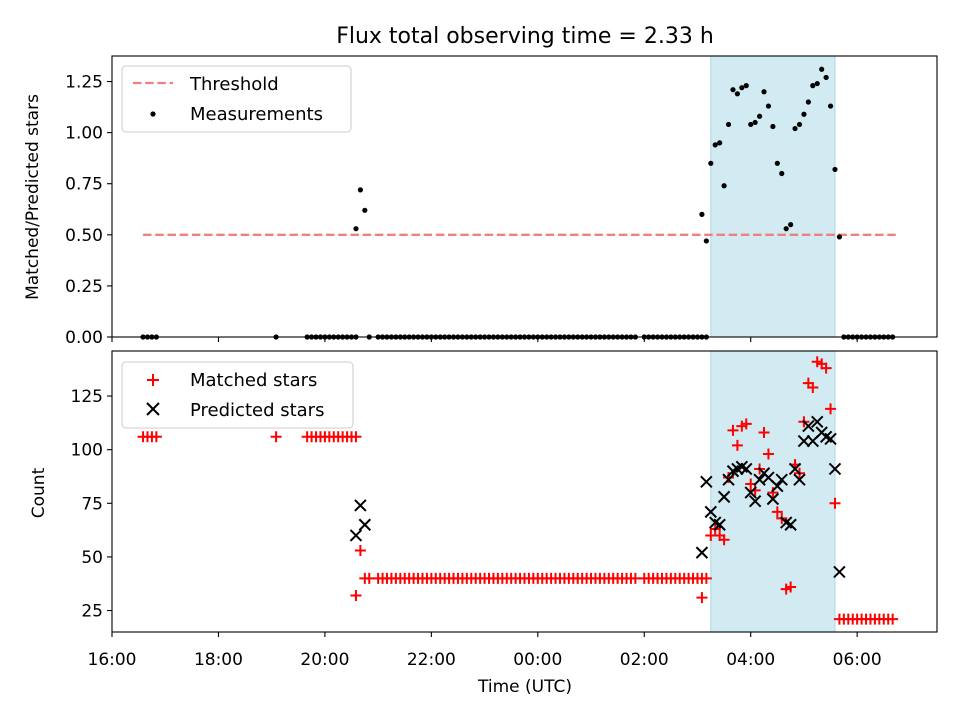  Describe the element at coordinates (153, 114) in the screenshot. I see `measurements-legend-swatch` at that location.